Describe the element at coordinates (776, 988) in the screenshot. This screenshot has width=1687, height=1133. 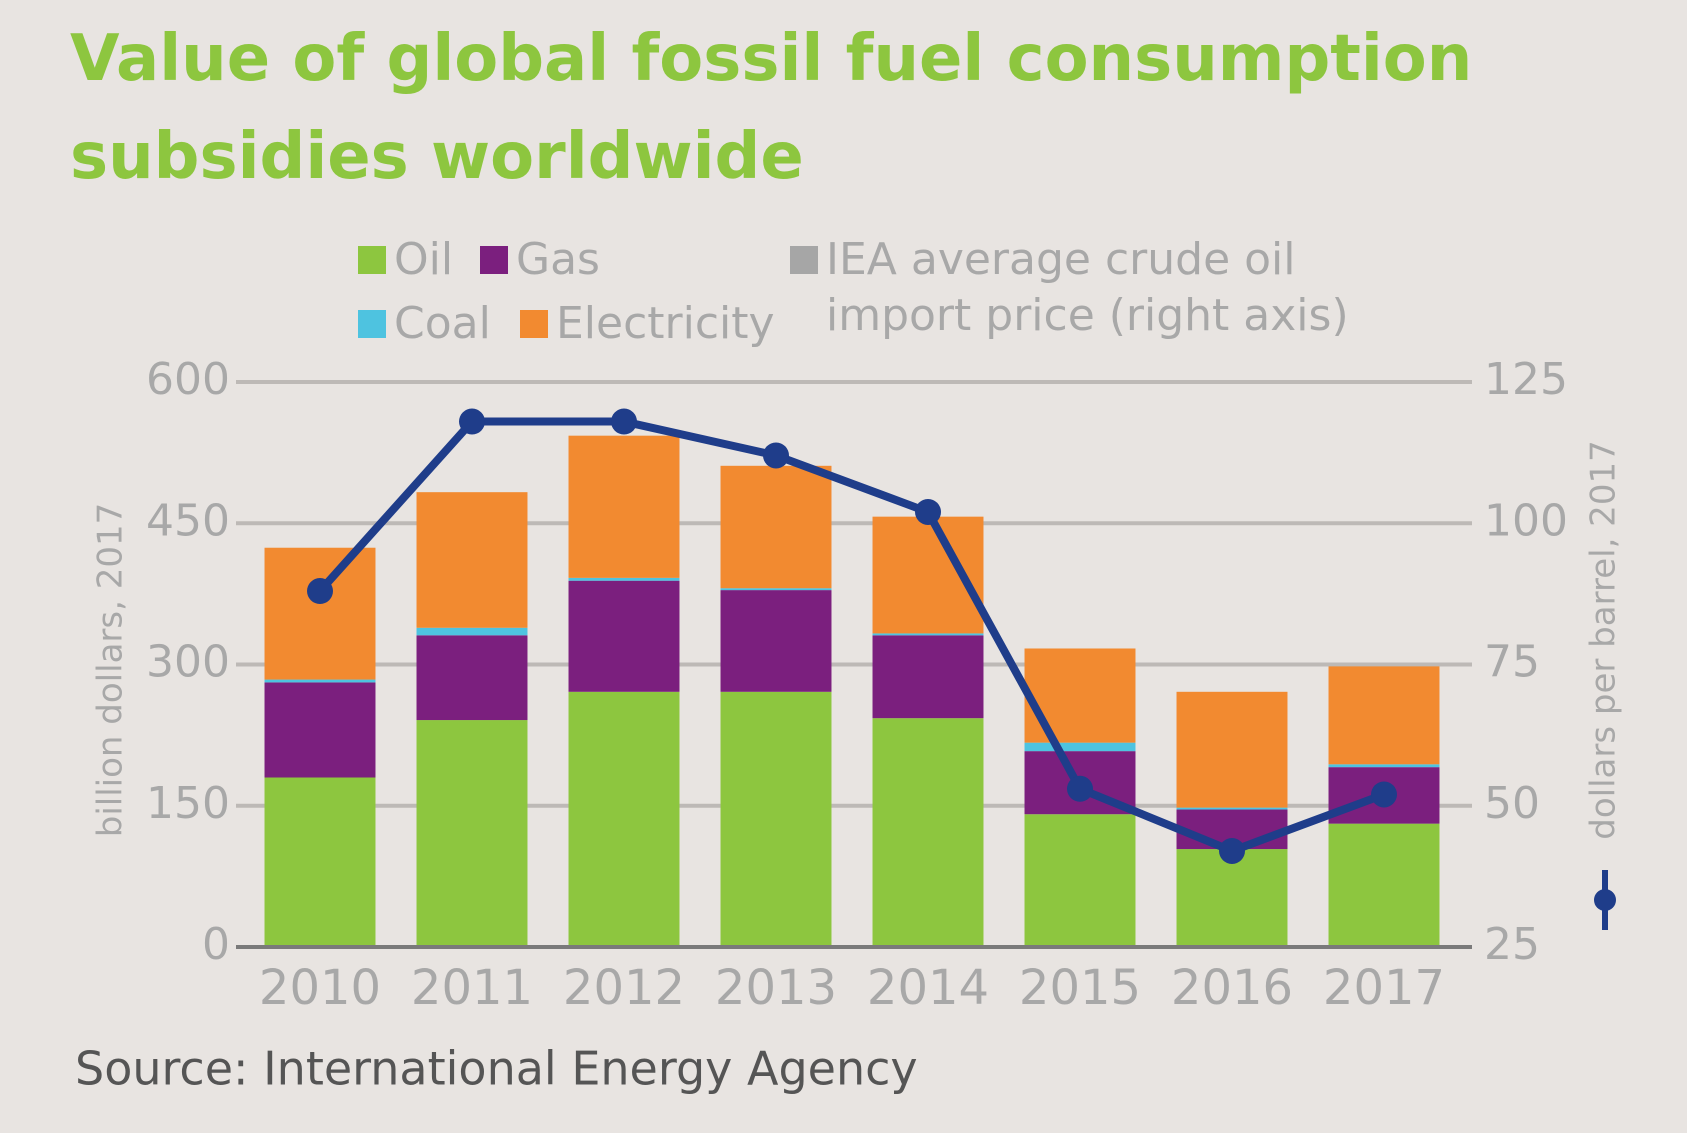
I see `x-tick-label: 2013` at that location.